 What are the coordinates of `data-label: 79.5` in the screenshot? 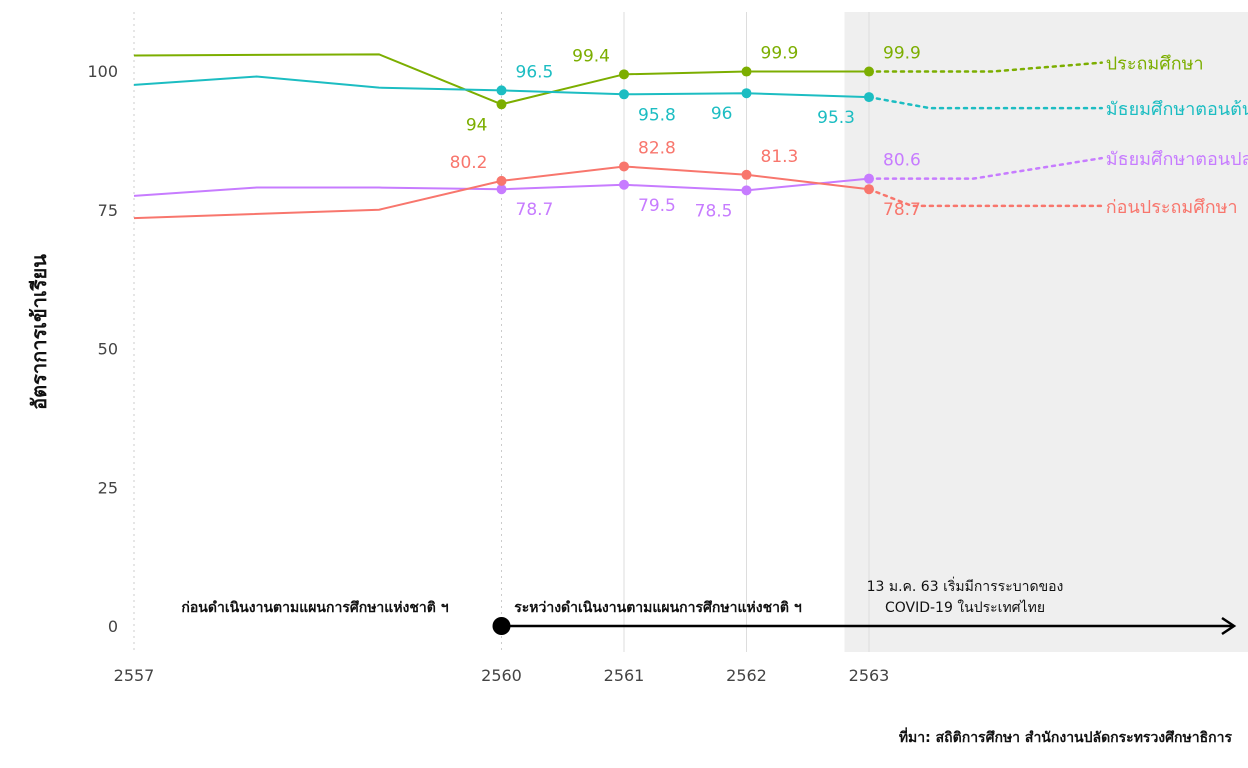 It's located at (657, 206).